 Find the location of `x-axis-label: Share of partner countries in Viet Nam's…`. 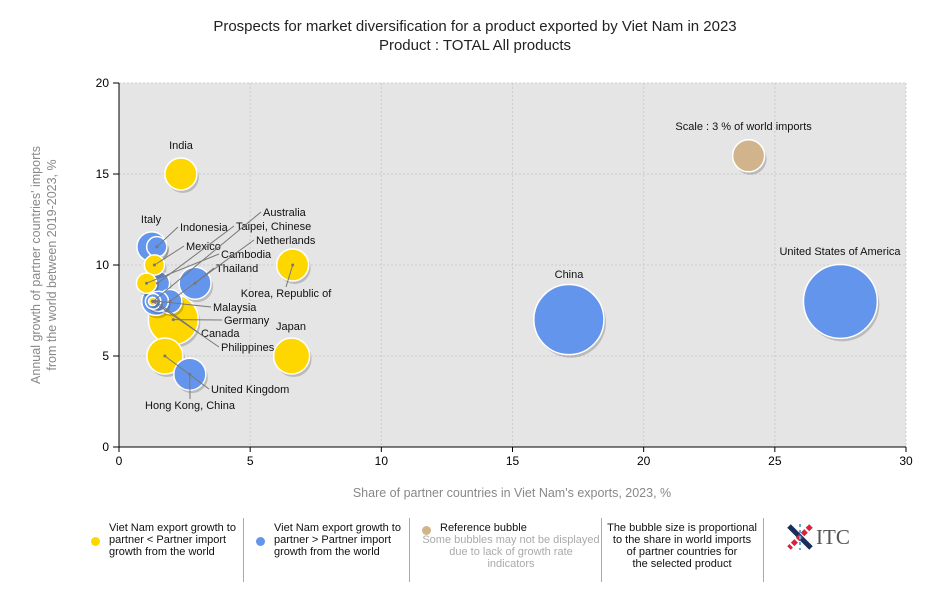

x-axis-label: Share of partner countries in Viet Nam's… is located at coordinates (512, 493).